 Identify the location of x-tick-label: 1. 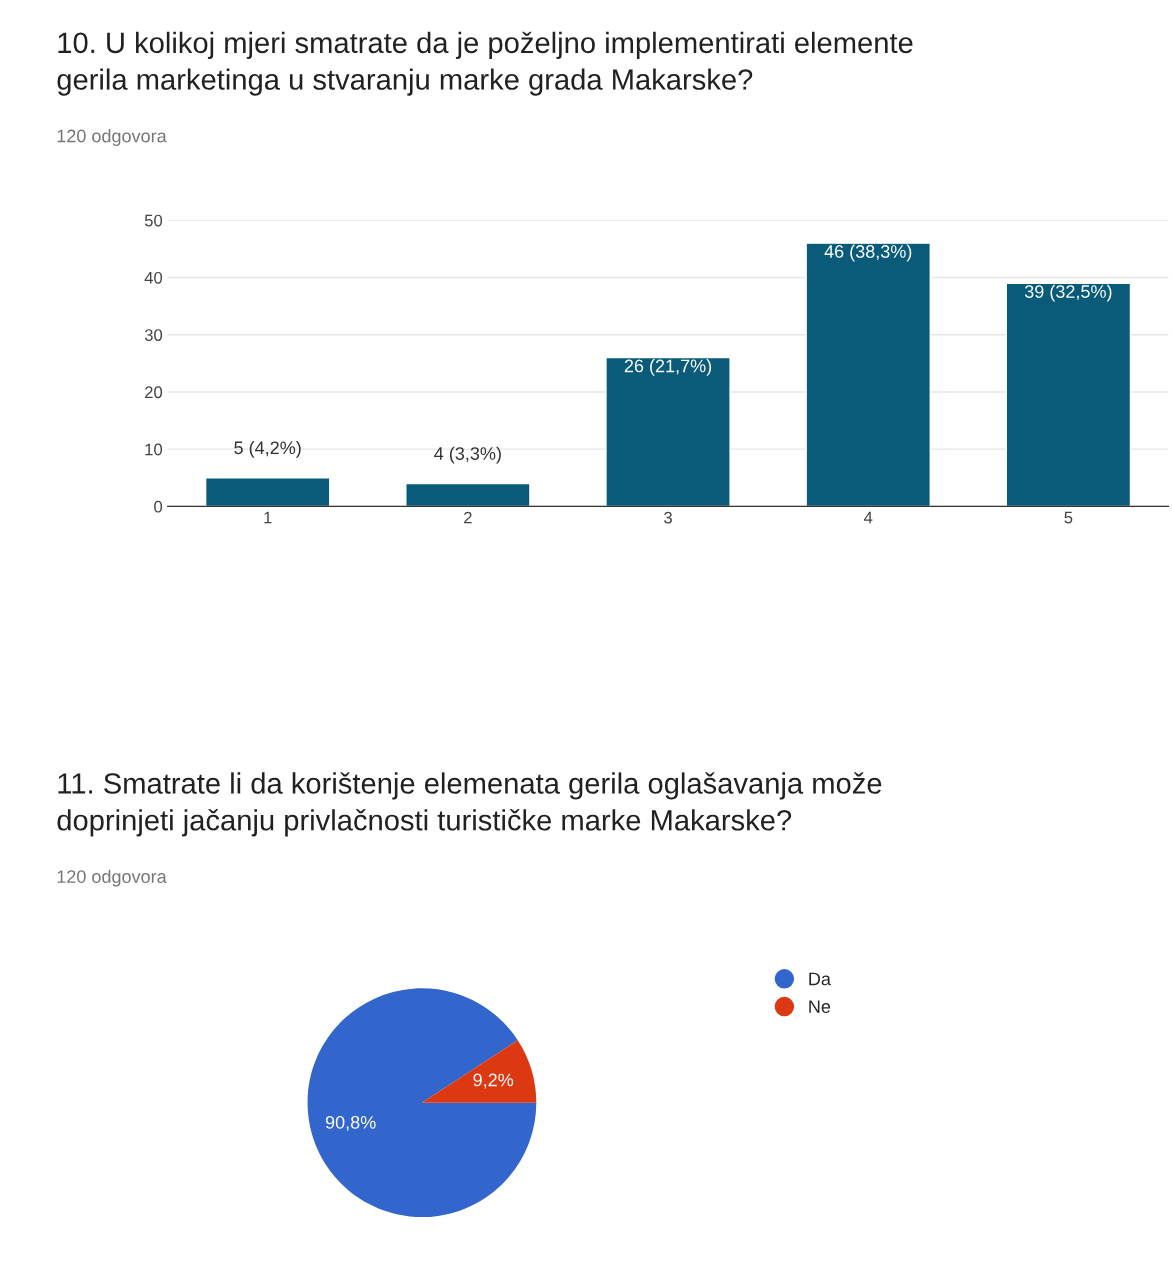
(268, 517).